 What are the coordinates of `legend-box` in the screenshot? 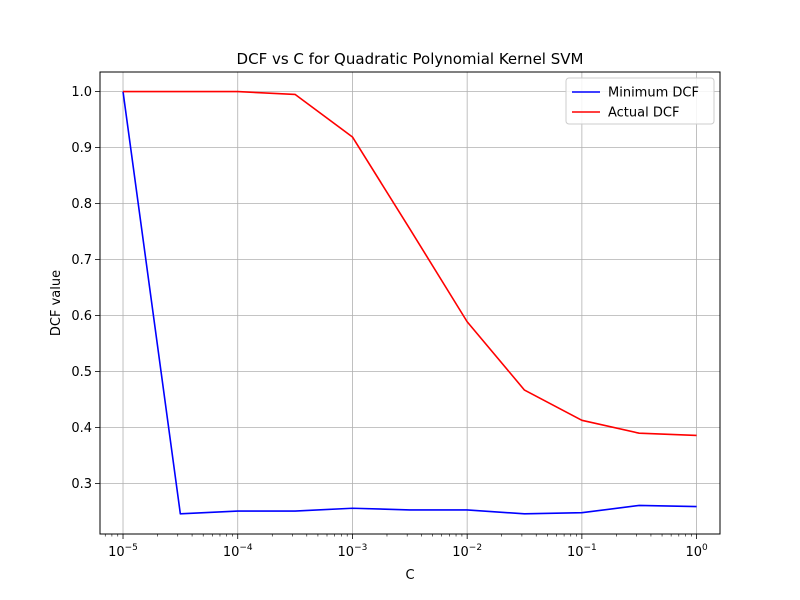 It's located at (640, 101).